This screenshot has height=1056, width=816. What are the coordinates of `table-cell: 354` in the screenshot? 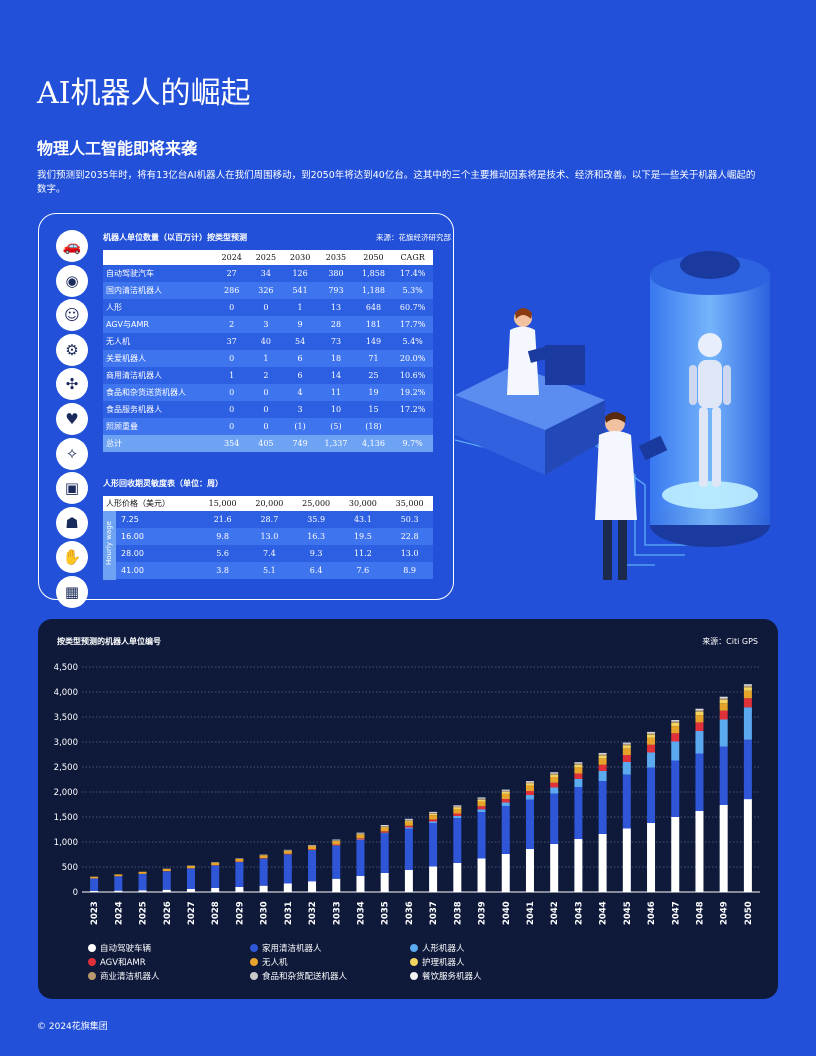 It's located at (231, 443).